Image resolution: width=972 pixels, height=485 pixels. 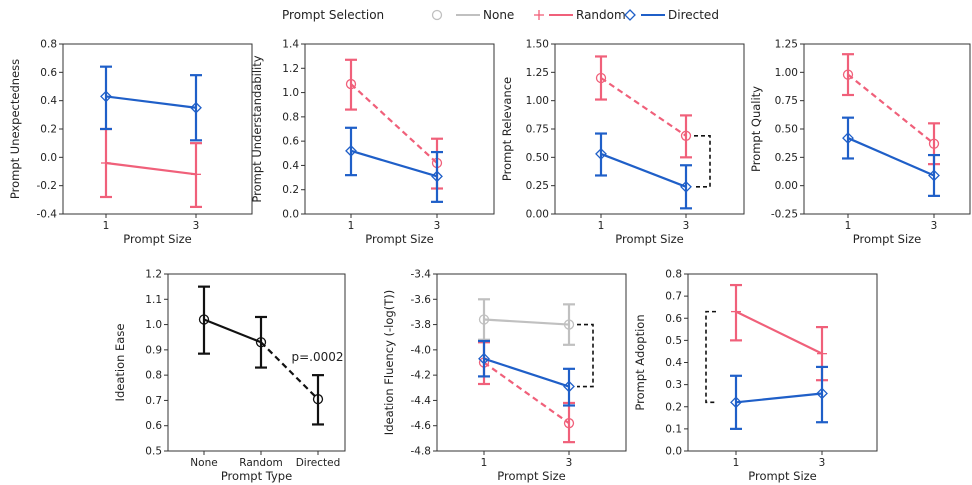 I want to click on y-tick-label: -0.2, so click(x=47, y=186).